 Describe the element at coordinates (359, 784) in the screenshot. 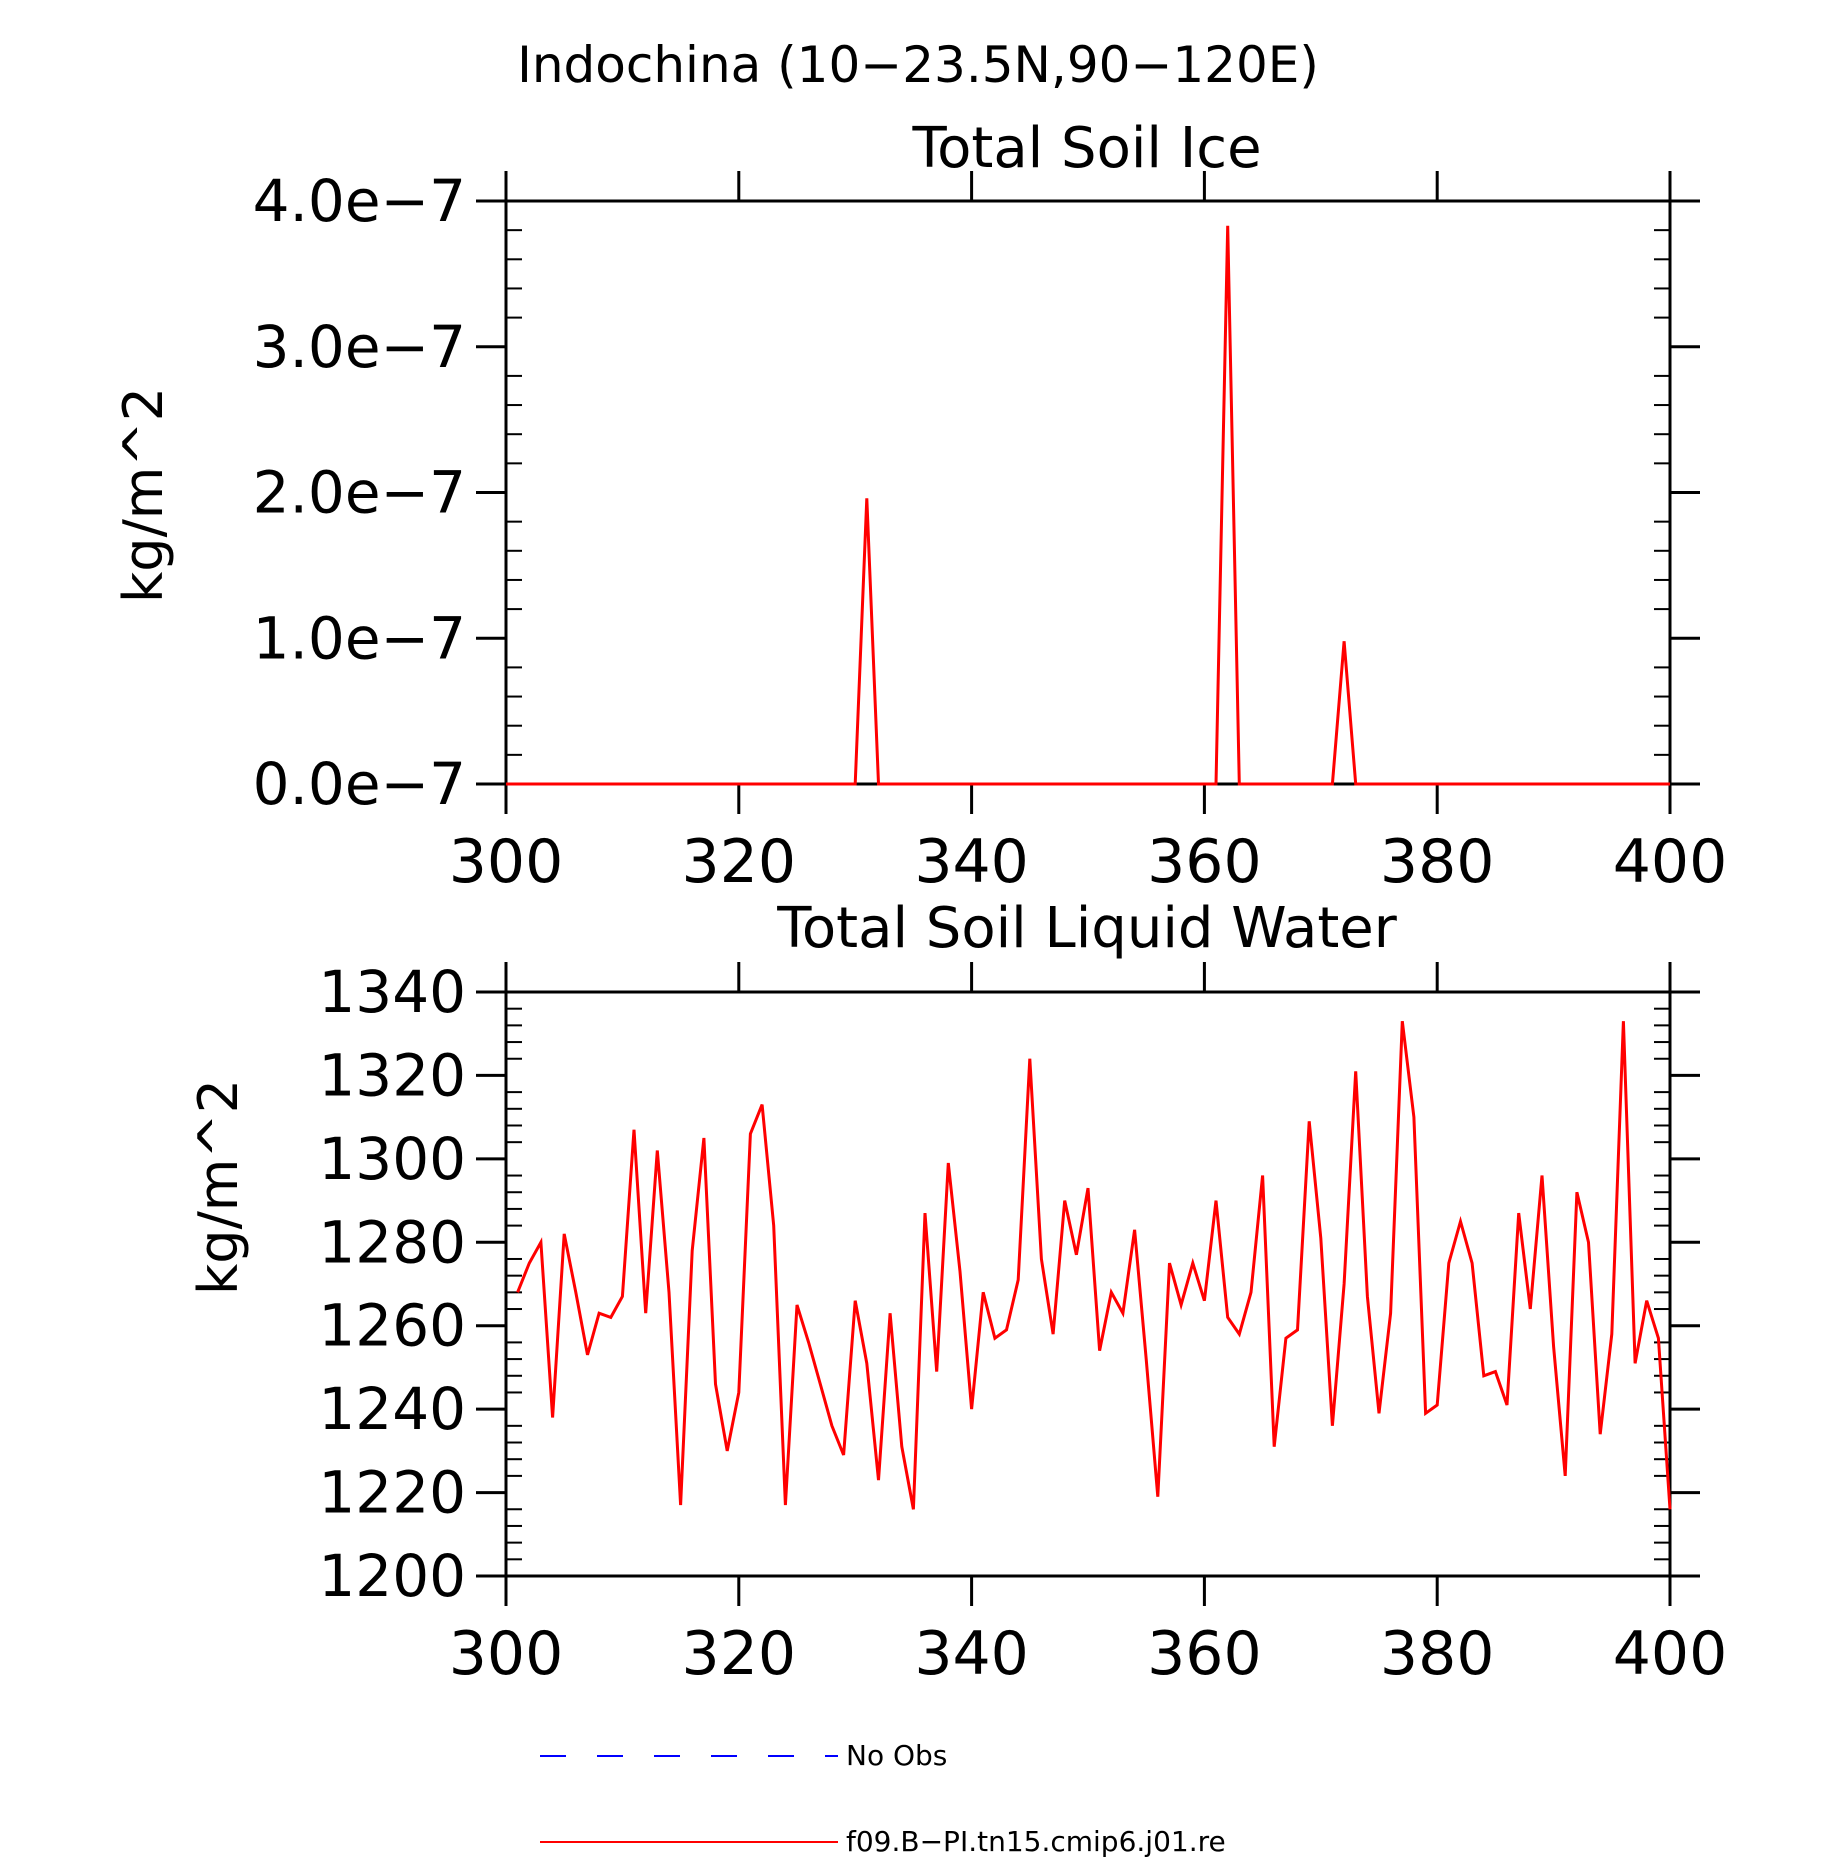

I see `y-tick-label: 0.0e−7` at that location.